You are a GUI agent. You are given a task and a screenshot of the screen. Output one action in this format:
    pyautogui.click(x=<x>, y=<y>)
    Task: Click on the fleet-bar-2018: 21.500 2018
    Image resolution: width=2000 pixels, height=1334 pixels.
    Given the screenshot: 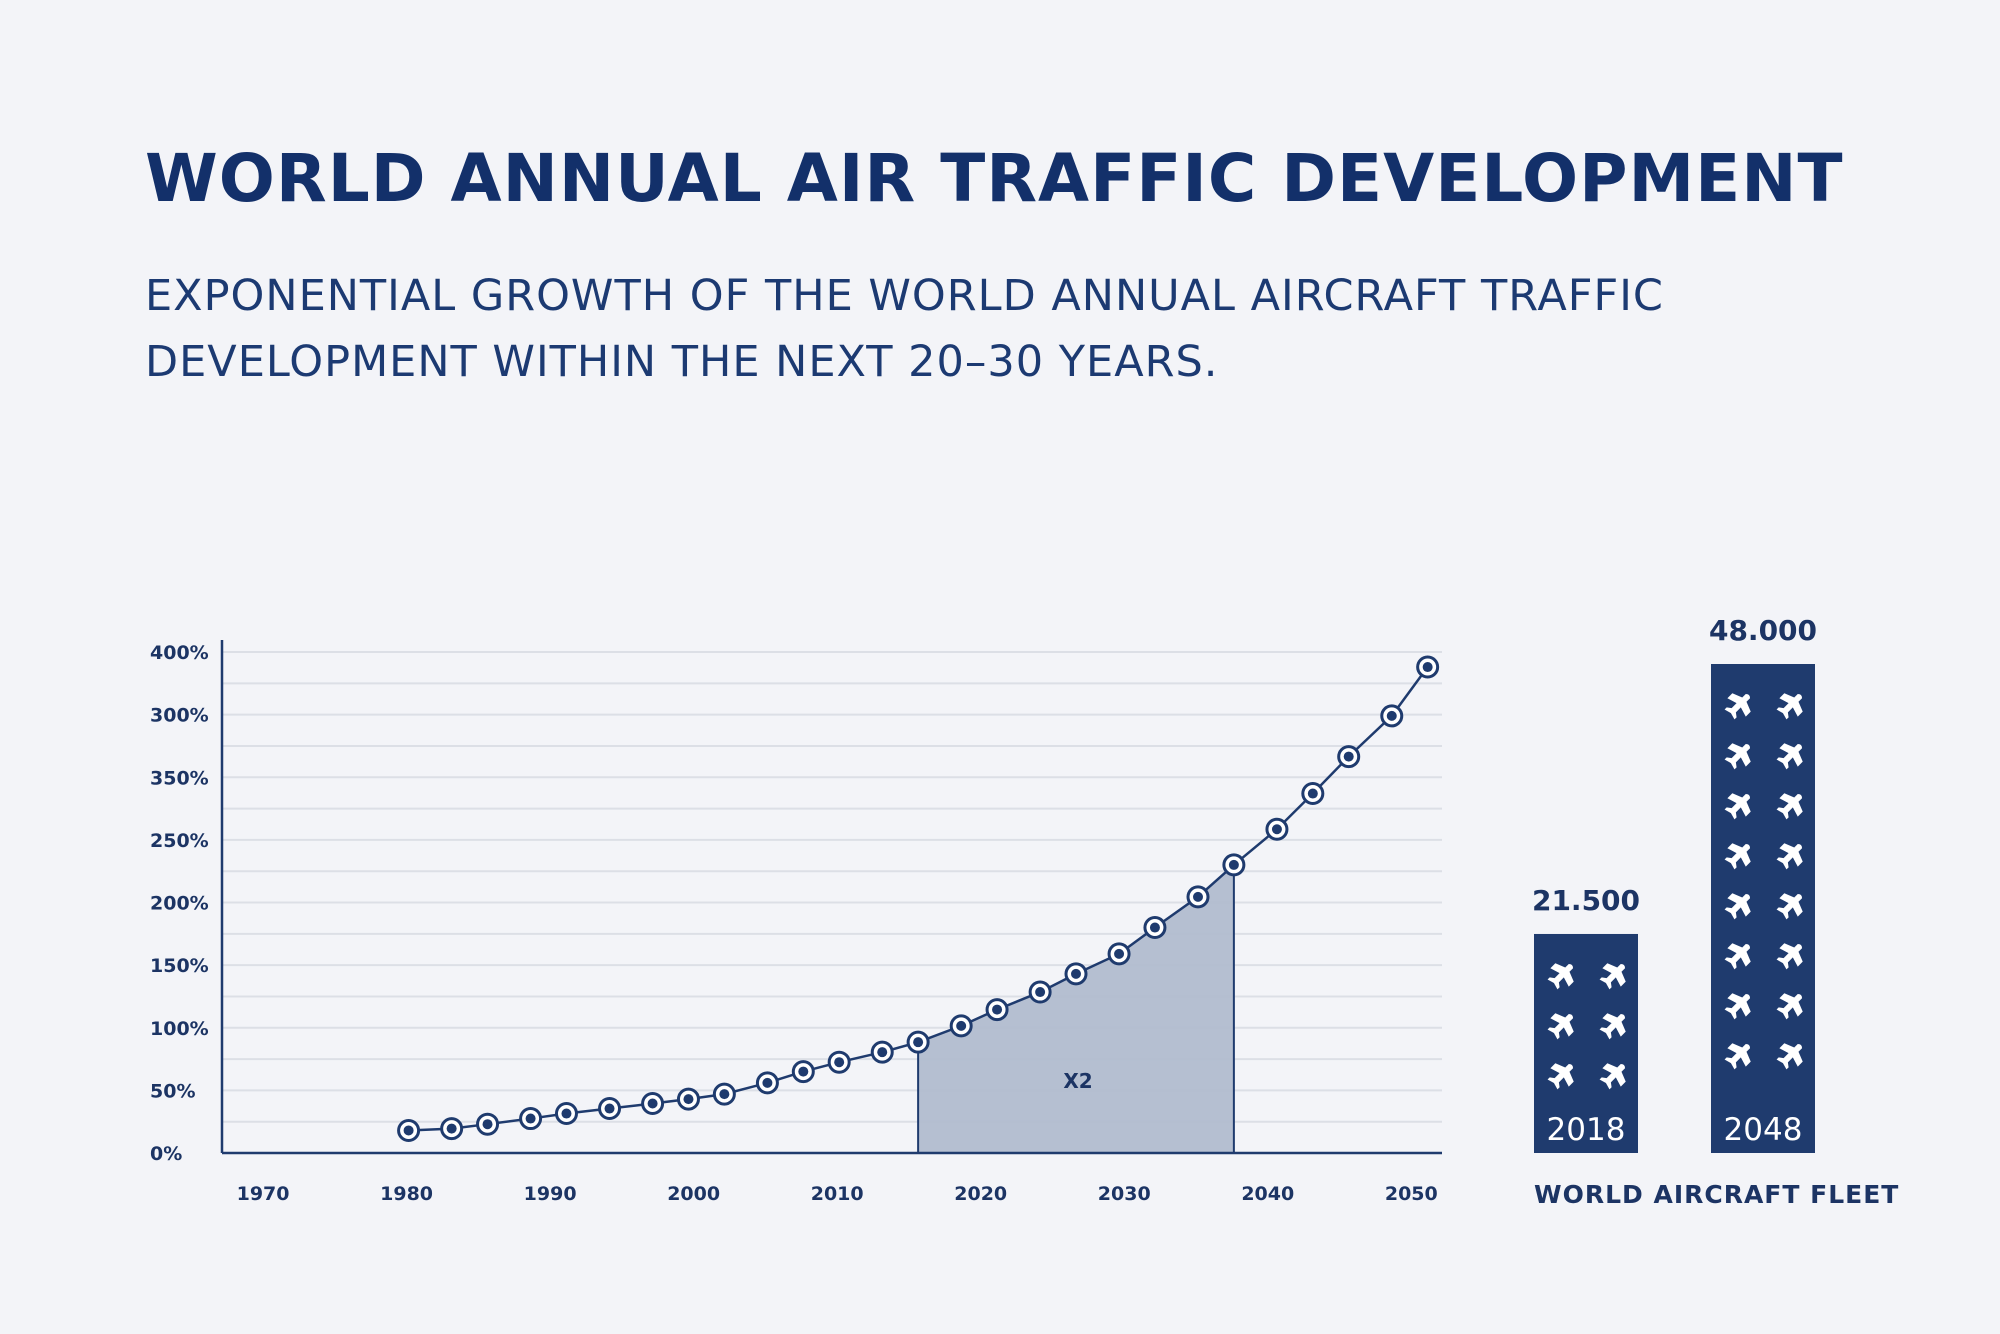 What is the action you would take?
    pyautogui.click(x=1586, y=1018)
    